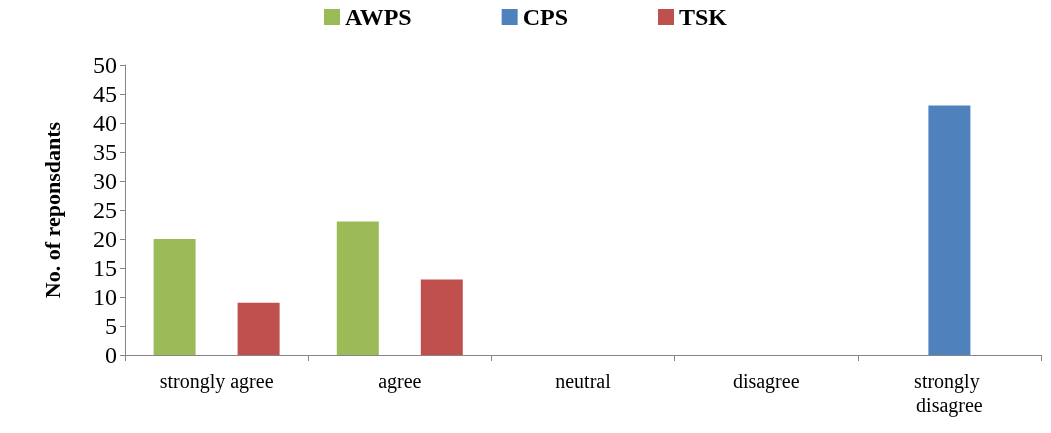  I want to click on y-tick-label: 25, so click(105, 210).